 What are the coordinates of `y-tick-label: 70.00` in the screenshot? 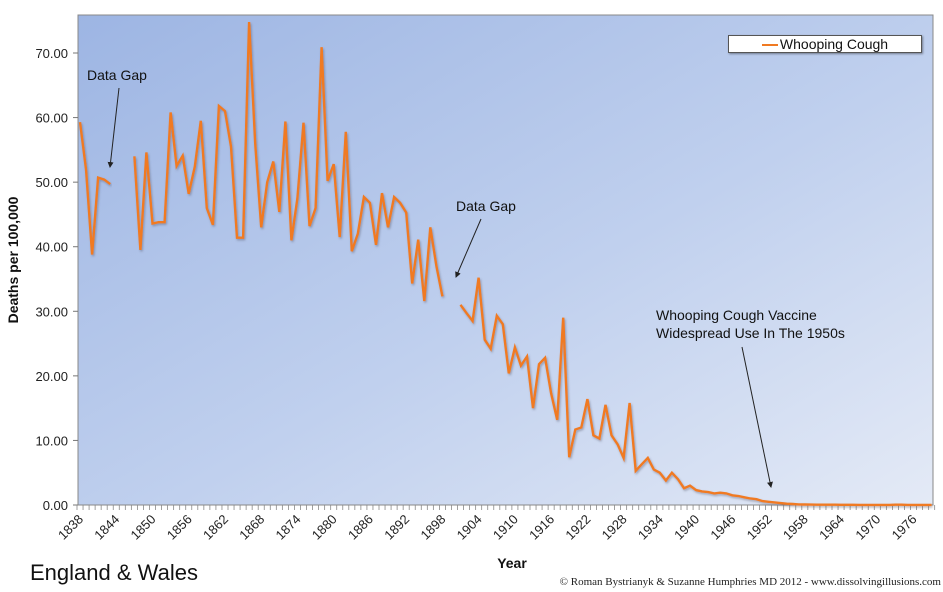 It's located at (51, 53).